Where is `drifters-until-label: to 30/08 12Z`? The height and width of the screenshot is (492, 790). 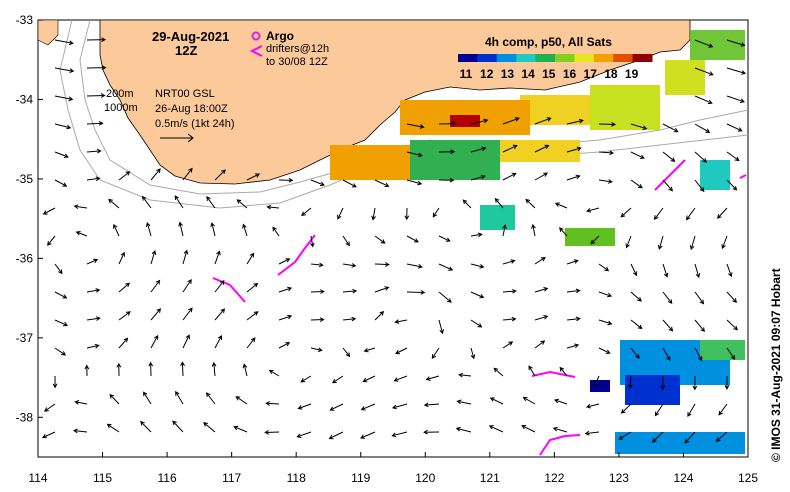 drifters-until-label: to 30/08 12Z is located at coordinates (297, 62).